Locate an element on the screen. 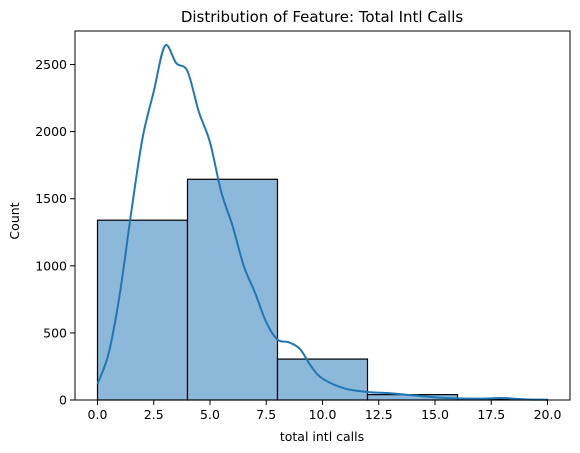 This screenshot has height=453, width=580. x-tick-label: 5.0 is located at coordinates (210, 414).